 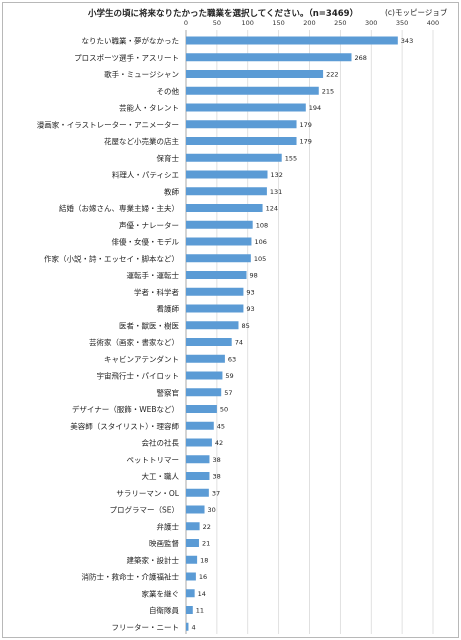 What do you see at coordinates (168, 91) in the screenshot?
I see `category-label: その他` at bounding box center [168, 91].